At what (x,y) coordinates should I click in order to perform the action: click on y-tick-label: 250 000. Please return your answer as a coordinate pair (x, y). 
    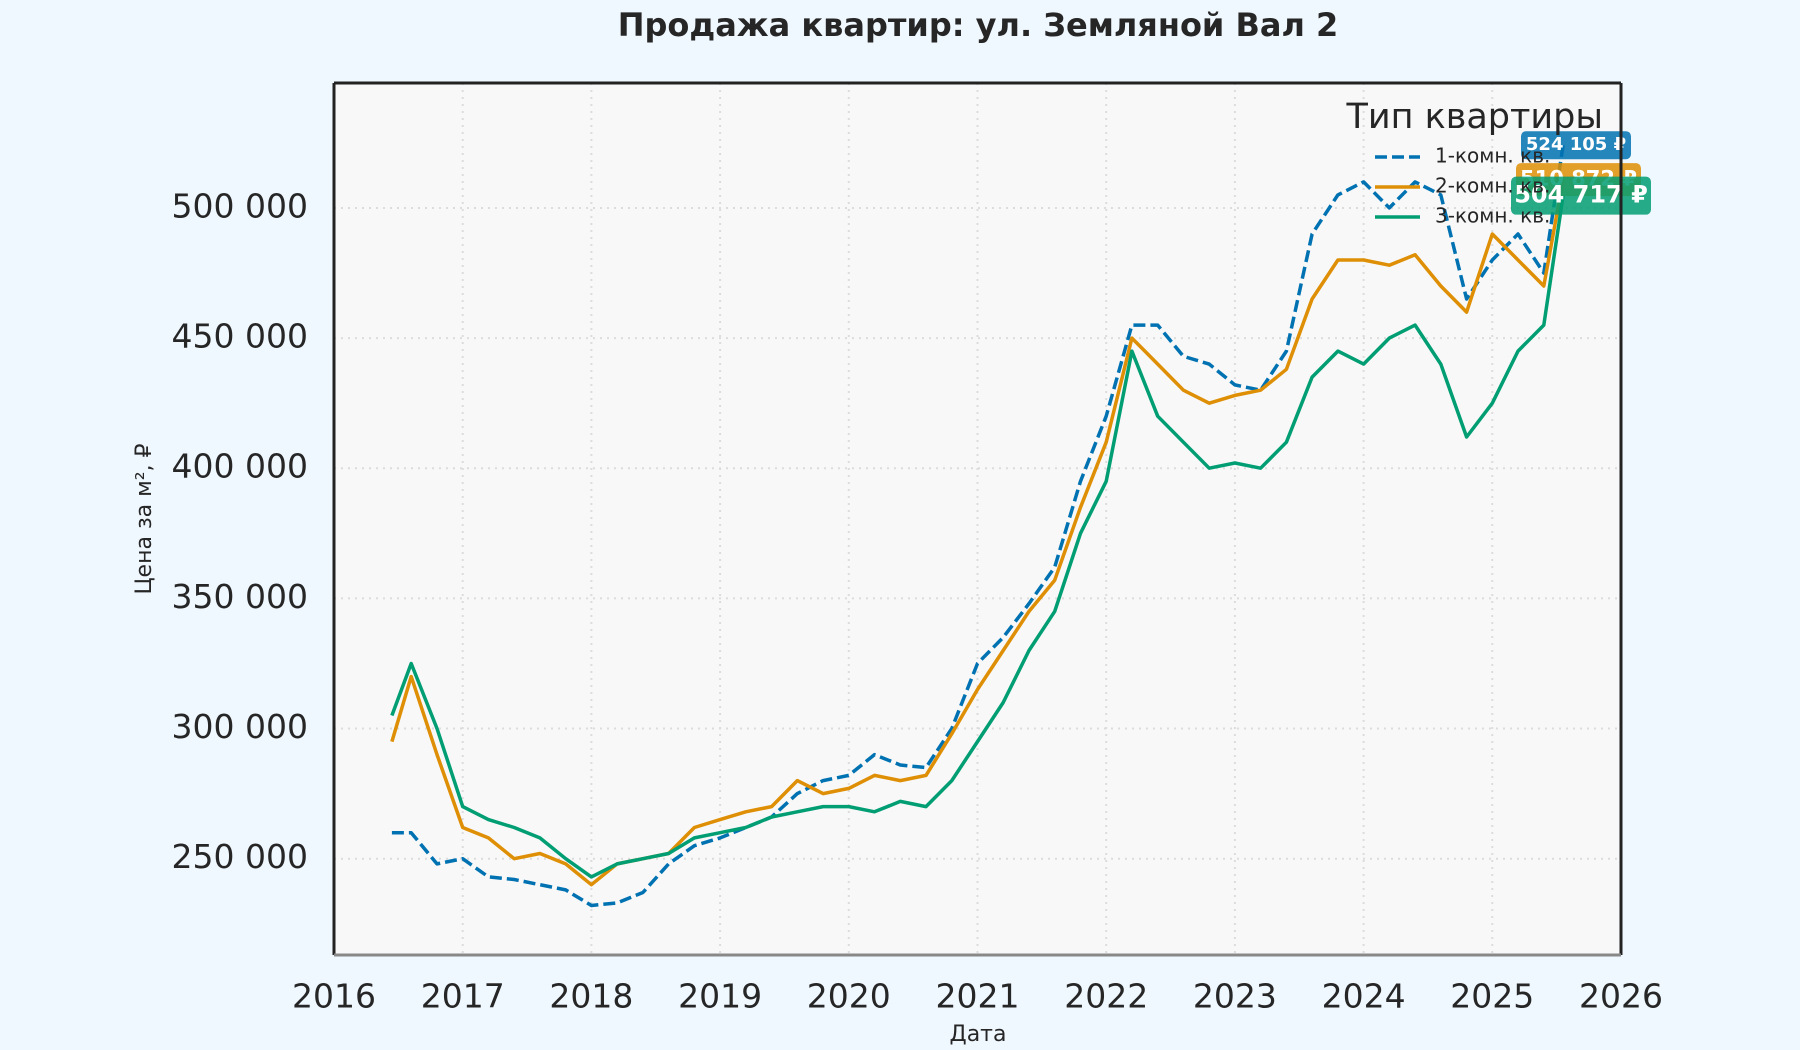
    Looking at the image, I should click on (240, 856).